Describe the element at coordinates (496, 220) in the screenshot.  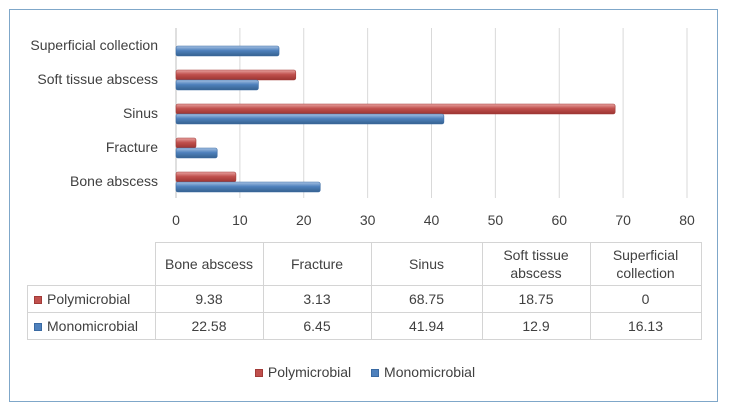
I see `x-tick-label: 50` at that location.